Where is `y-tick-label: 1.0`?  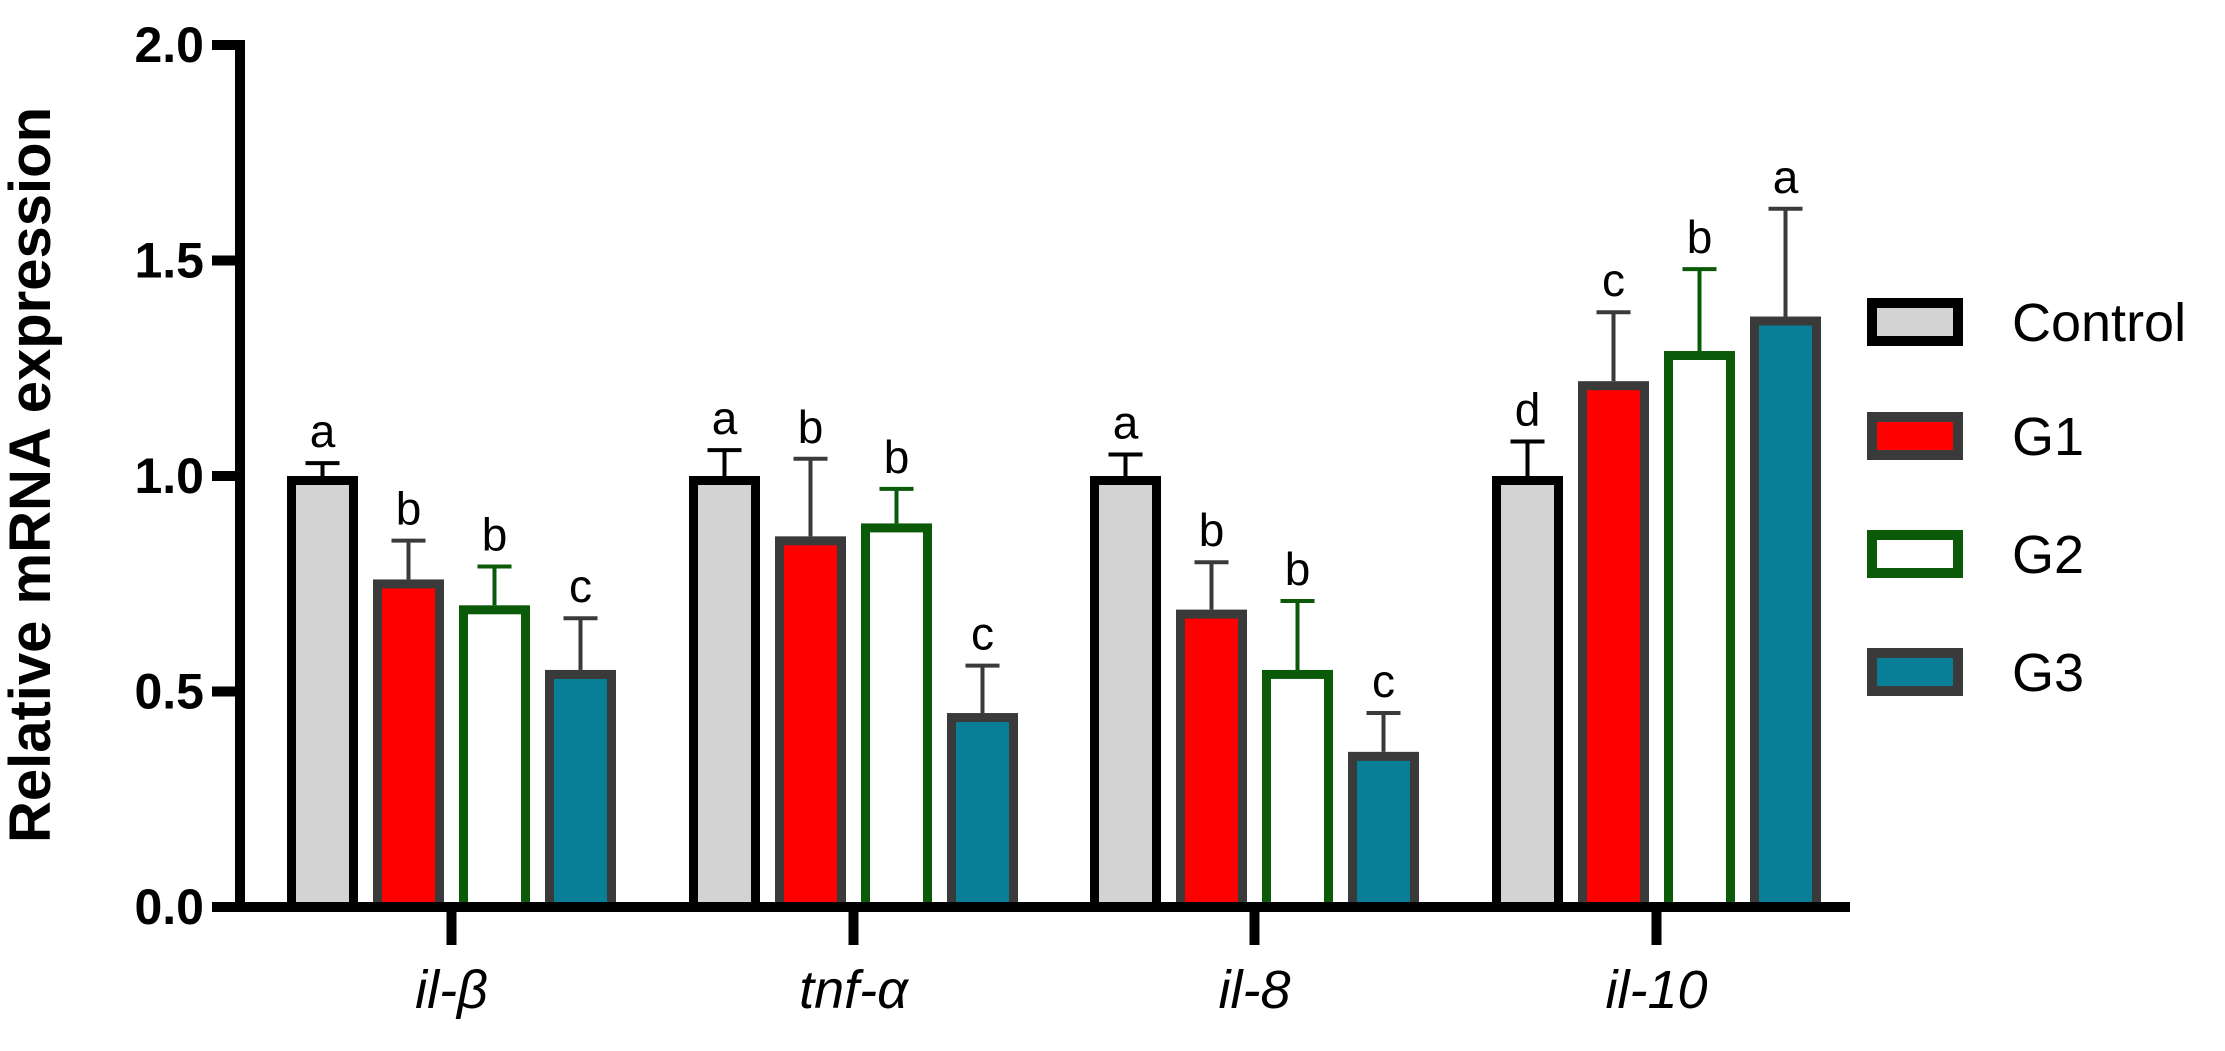 y-tick-label: 1.0 is located at coordinates (169, 476).